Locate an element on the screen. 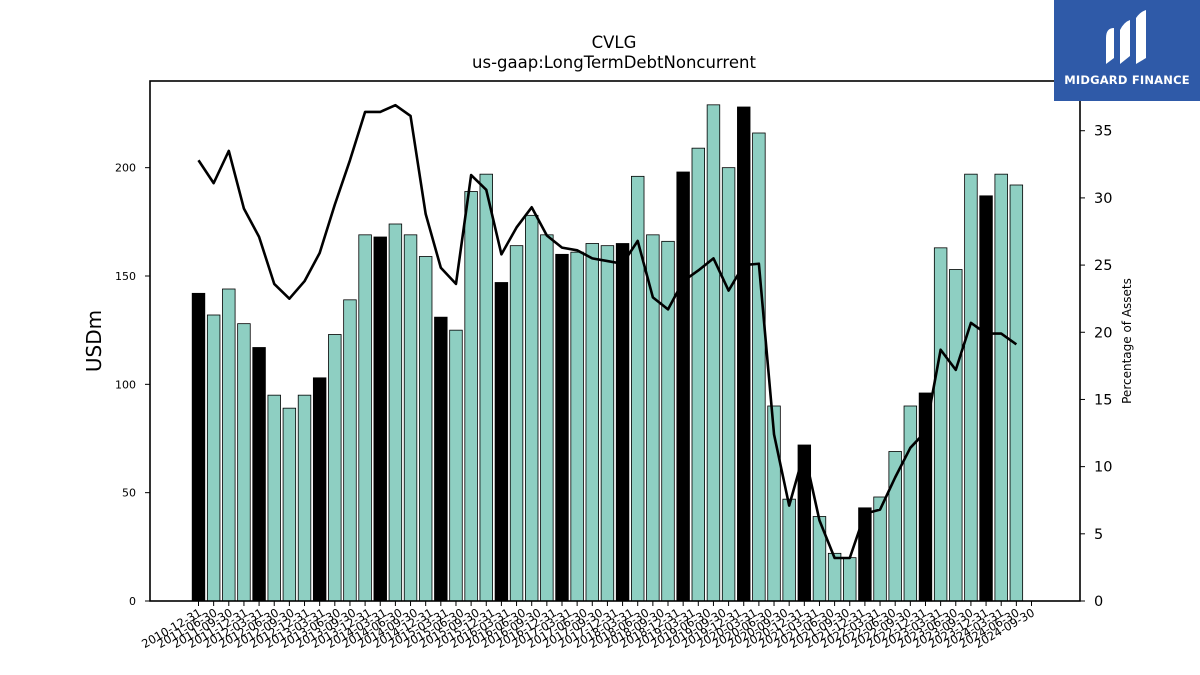 The width and height of the screenshot is (1200, 675). y2-tick-label: 20 is located at coordinates (1103, 333).